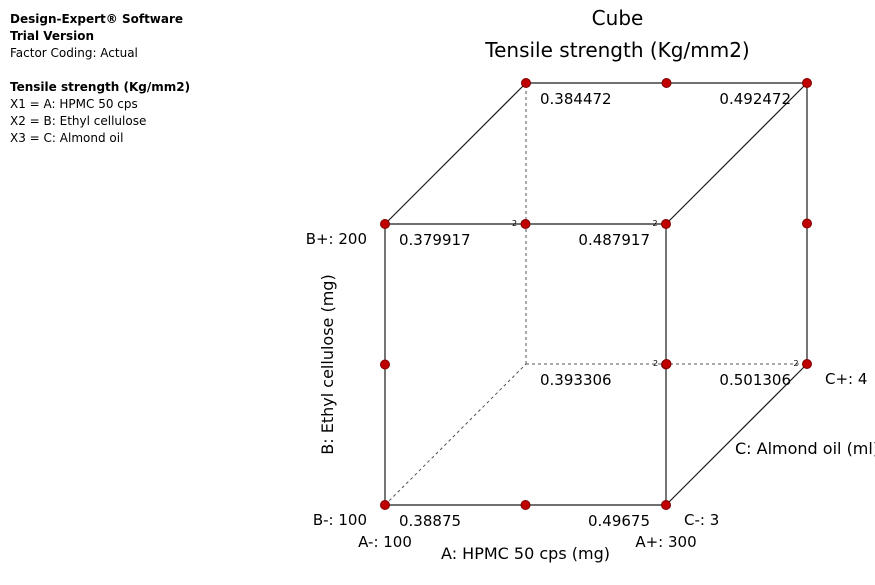 This screenshot has width=875, height=585. What do you see at coordinates (435, 240) in the screenshot?
I see `corner-value-label: 0.379917` at bounding box center [435, 240].